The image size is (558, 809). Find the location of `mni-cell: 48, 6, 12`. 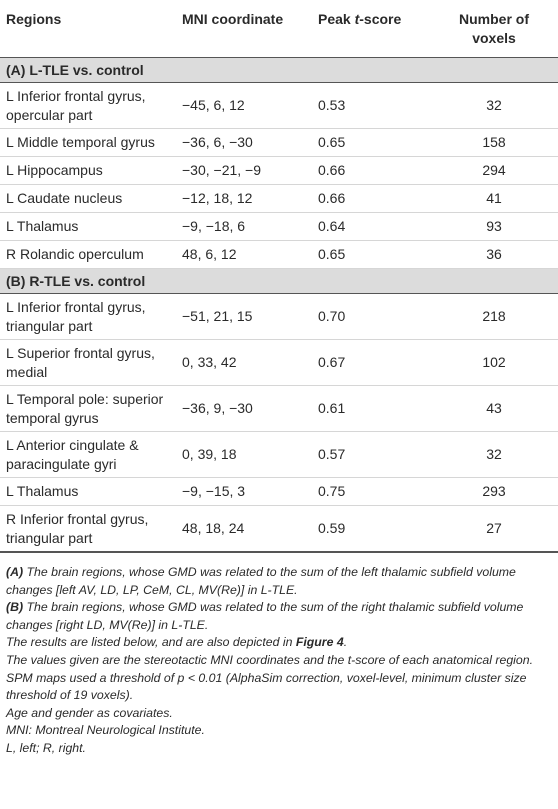

mni-cell: 48, 6, 12 is located at coordinates (244, 254).